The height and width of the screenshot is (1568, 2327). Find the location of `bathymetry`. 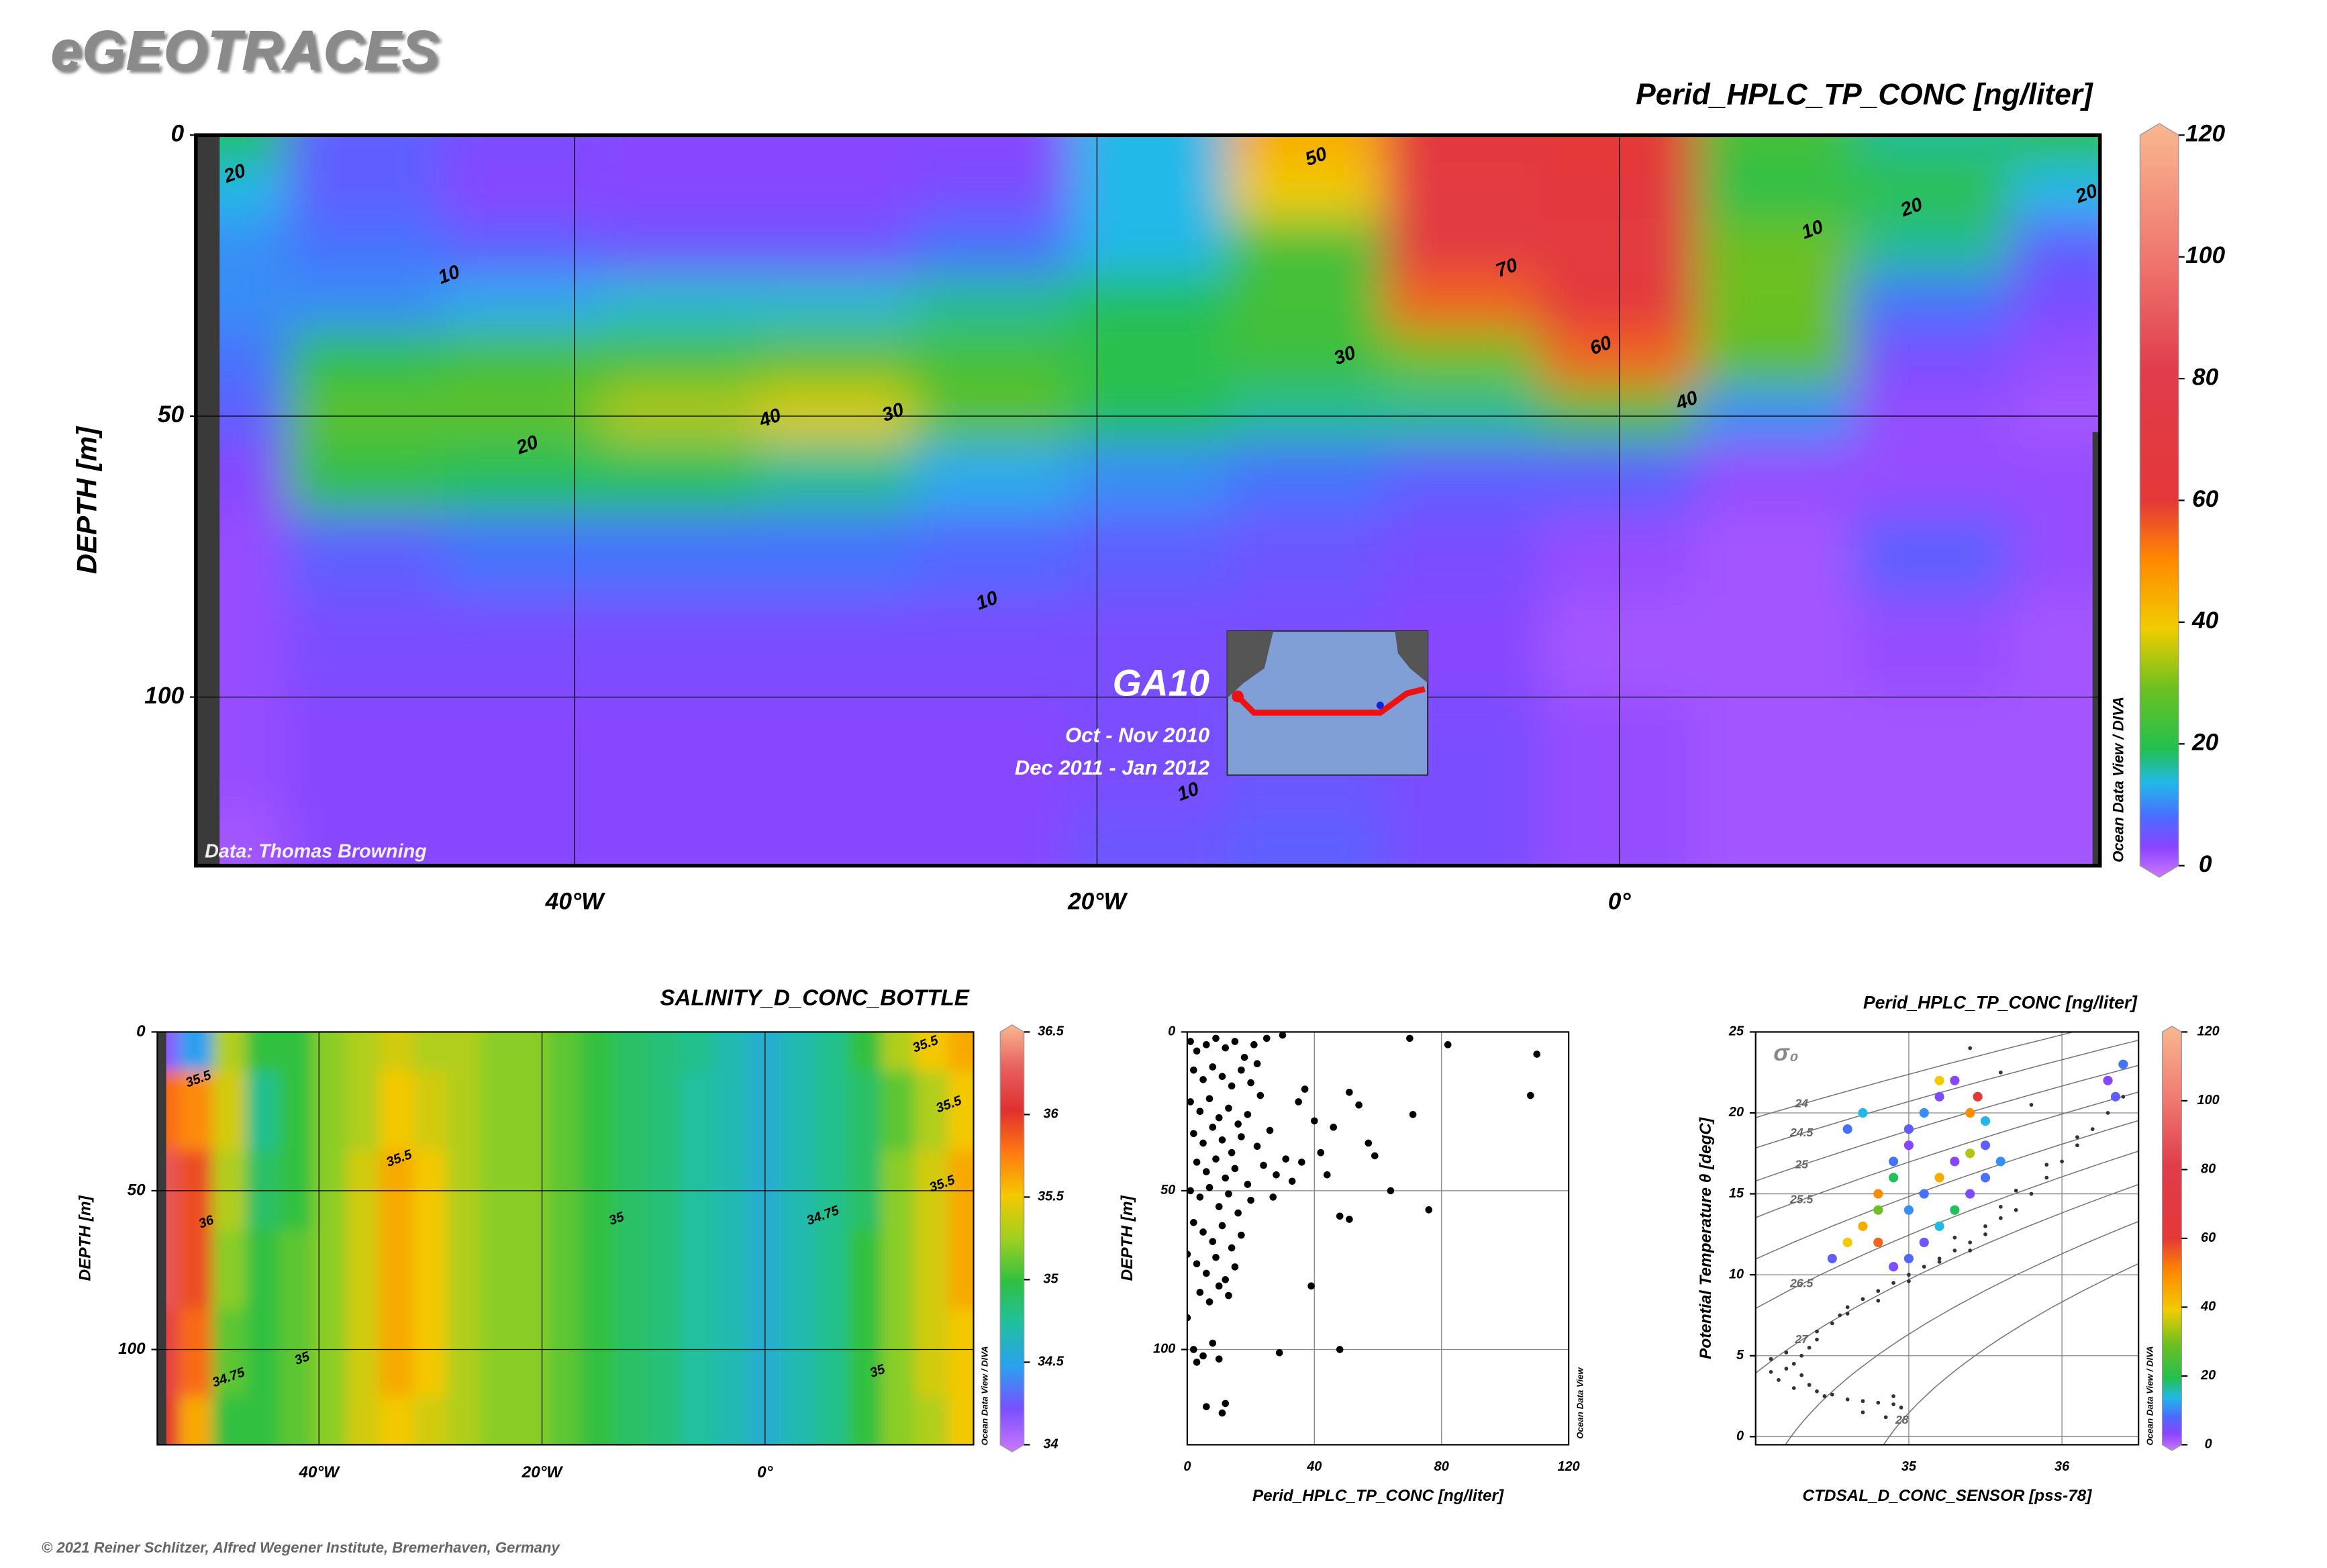

bathymetry is located at coordinates (2096, 649).